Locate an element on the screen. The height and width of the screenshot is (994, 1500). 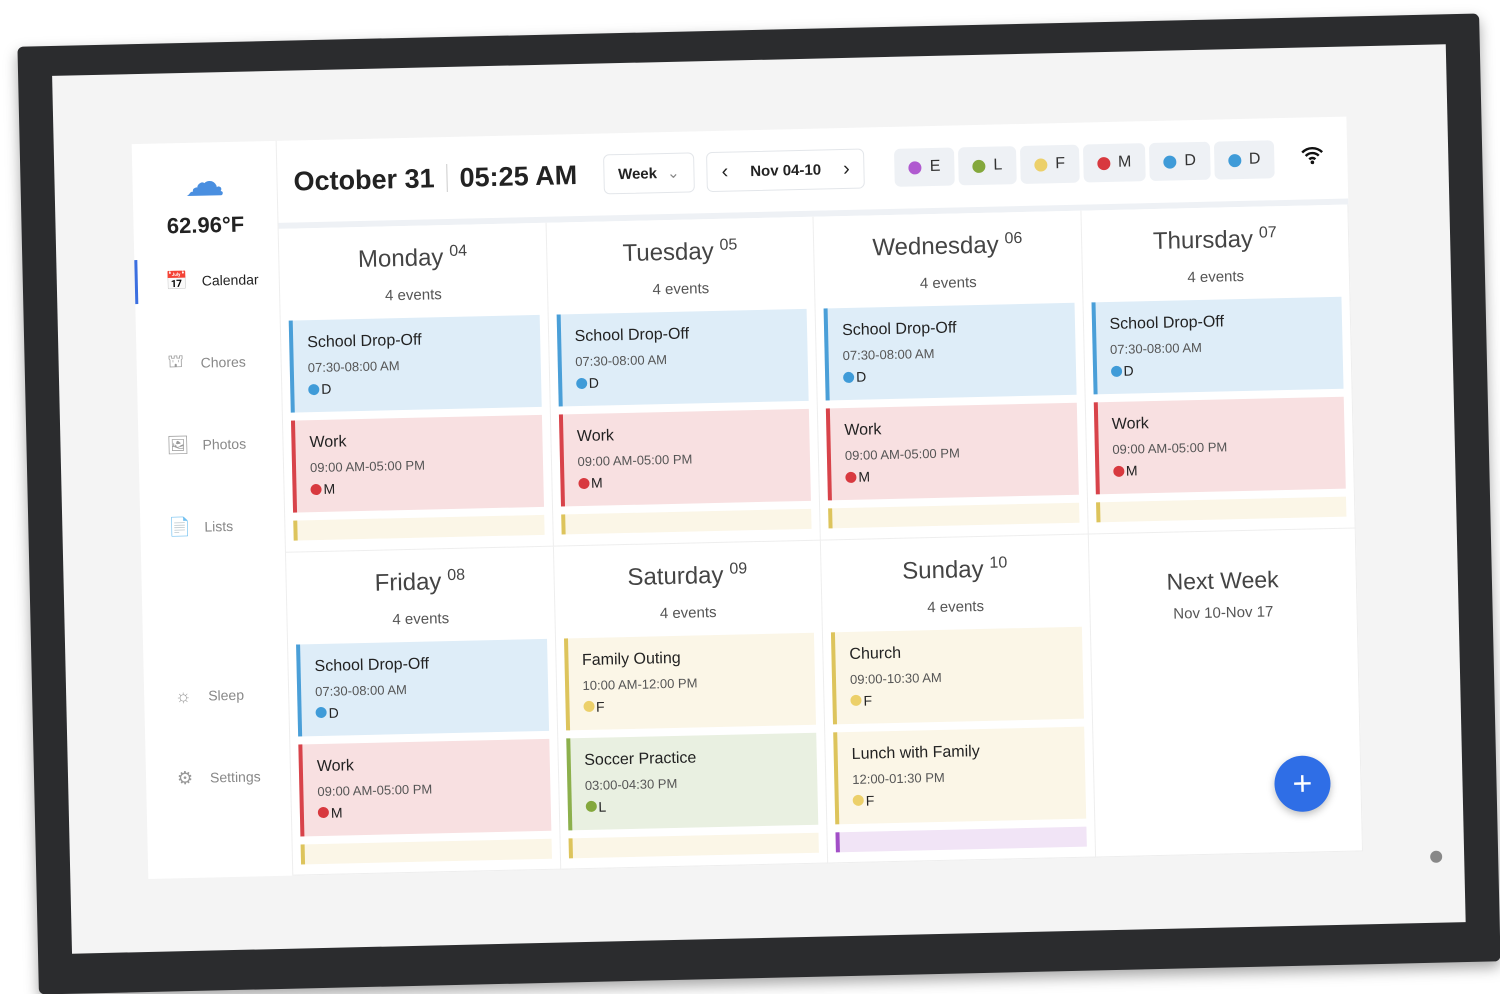
day-heading: Friday 08 is located at coordinates (419, 581).